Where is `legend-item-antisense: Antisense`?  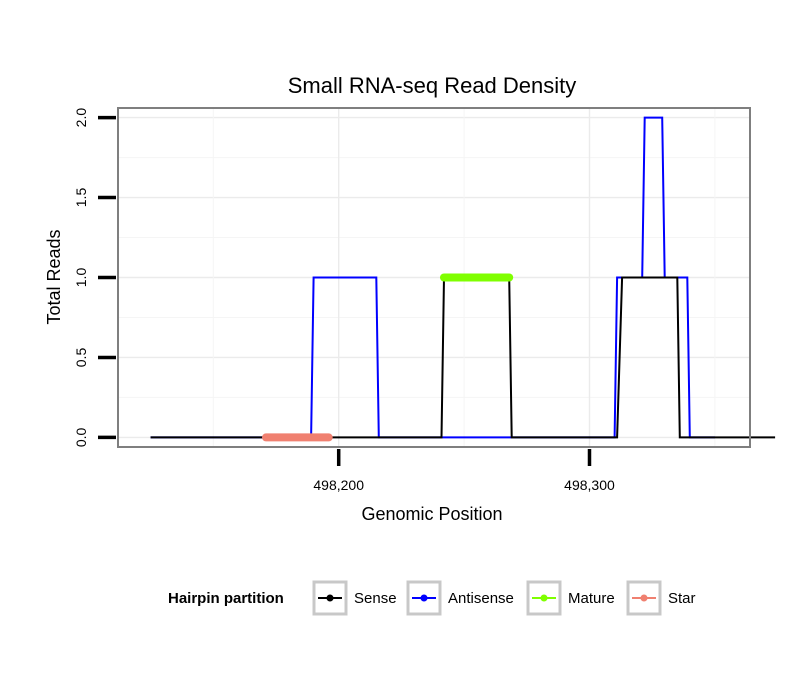
legend-item-antisense: Antisense is located at coordinates (460, 598).